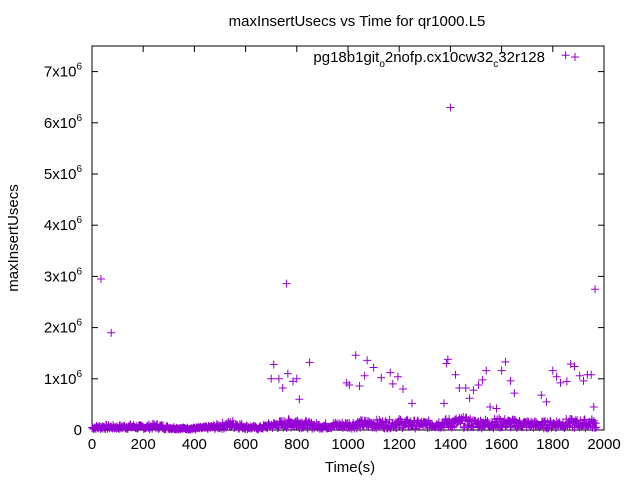  Describe the element at coordinates (552, 444) in the screenshot. I see `x-tick-label: 1800` at that location.